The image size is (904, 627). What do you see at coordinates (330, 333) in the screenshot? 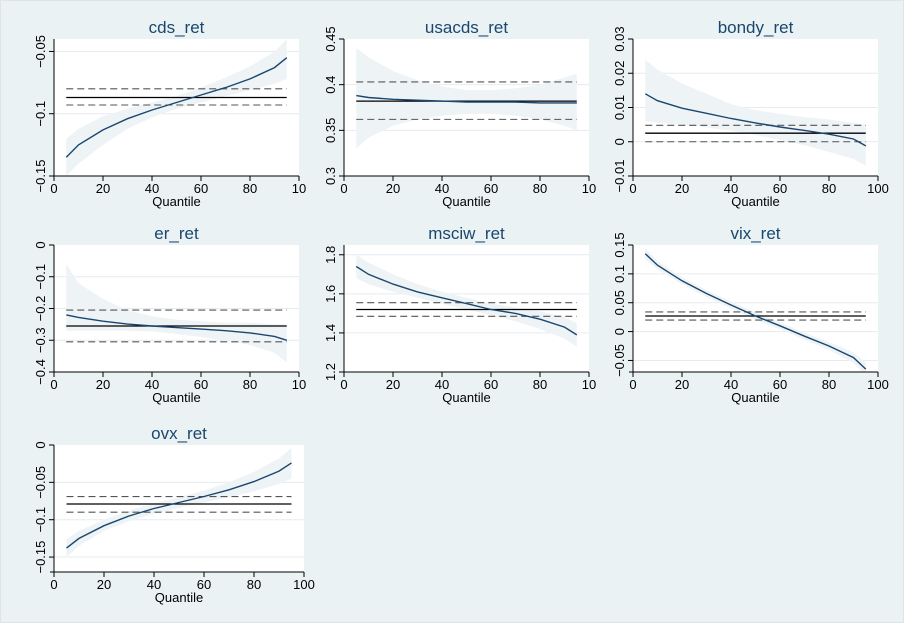
I see `y-tick-label: 1.4` at bounding box center [330, 333].